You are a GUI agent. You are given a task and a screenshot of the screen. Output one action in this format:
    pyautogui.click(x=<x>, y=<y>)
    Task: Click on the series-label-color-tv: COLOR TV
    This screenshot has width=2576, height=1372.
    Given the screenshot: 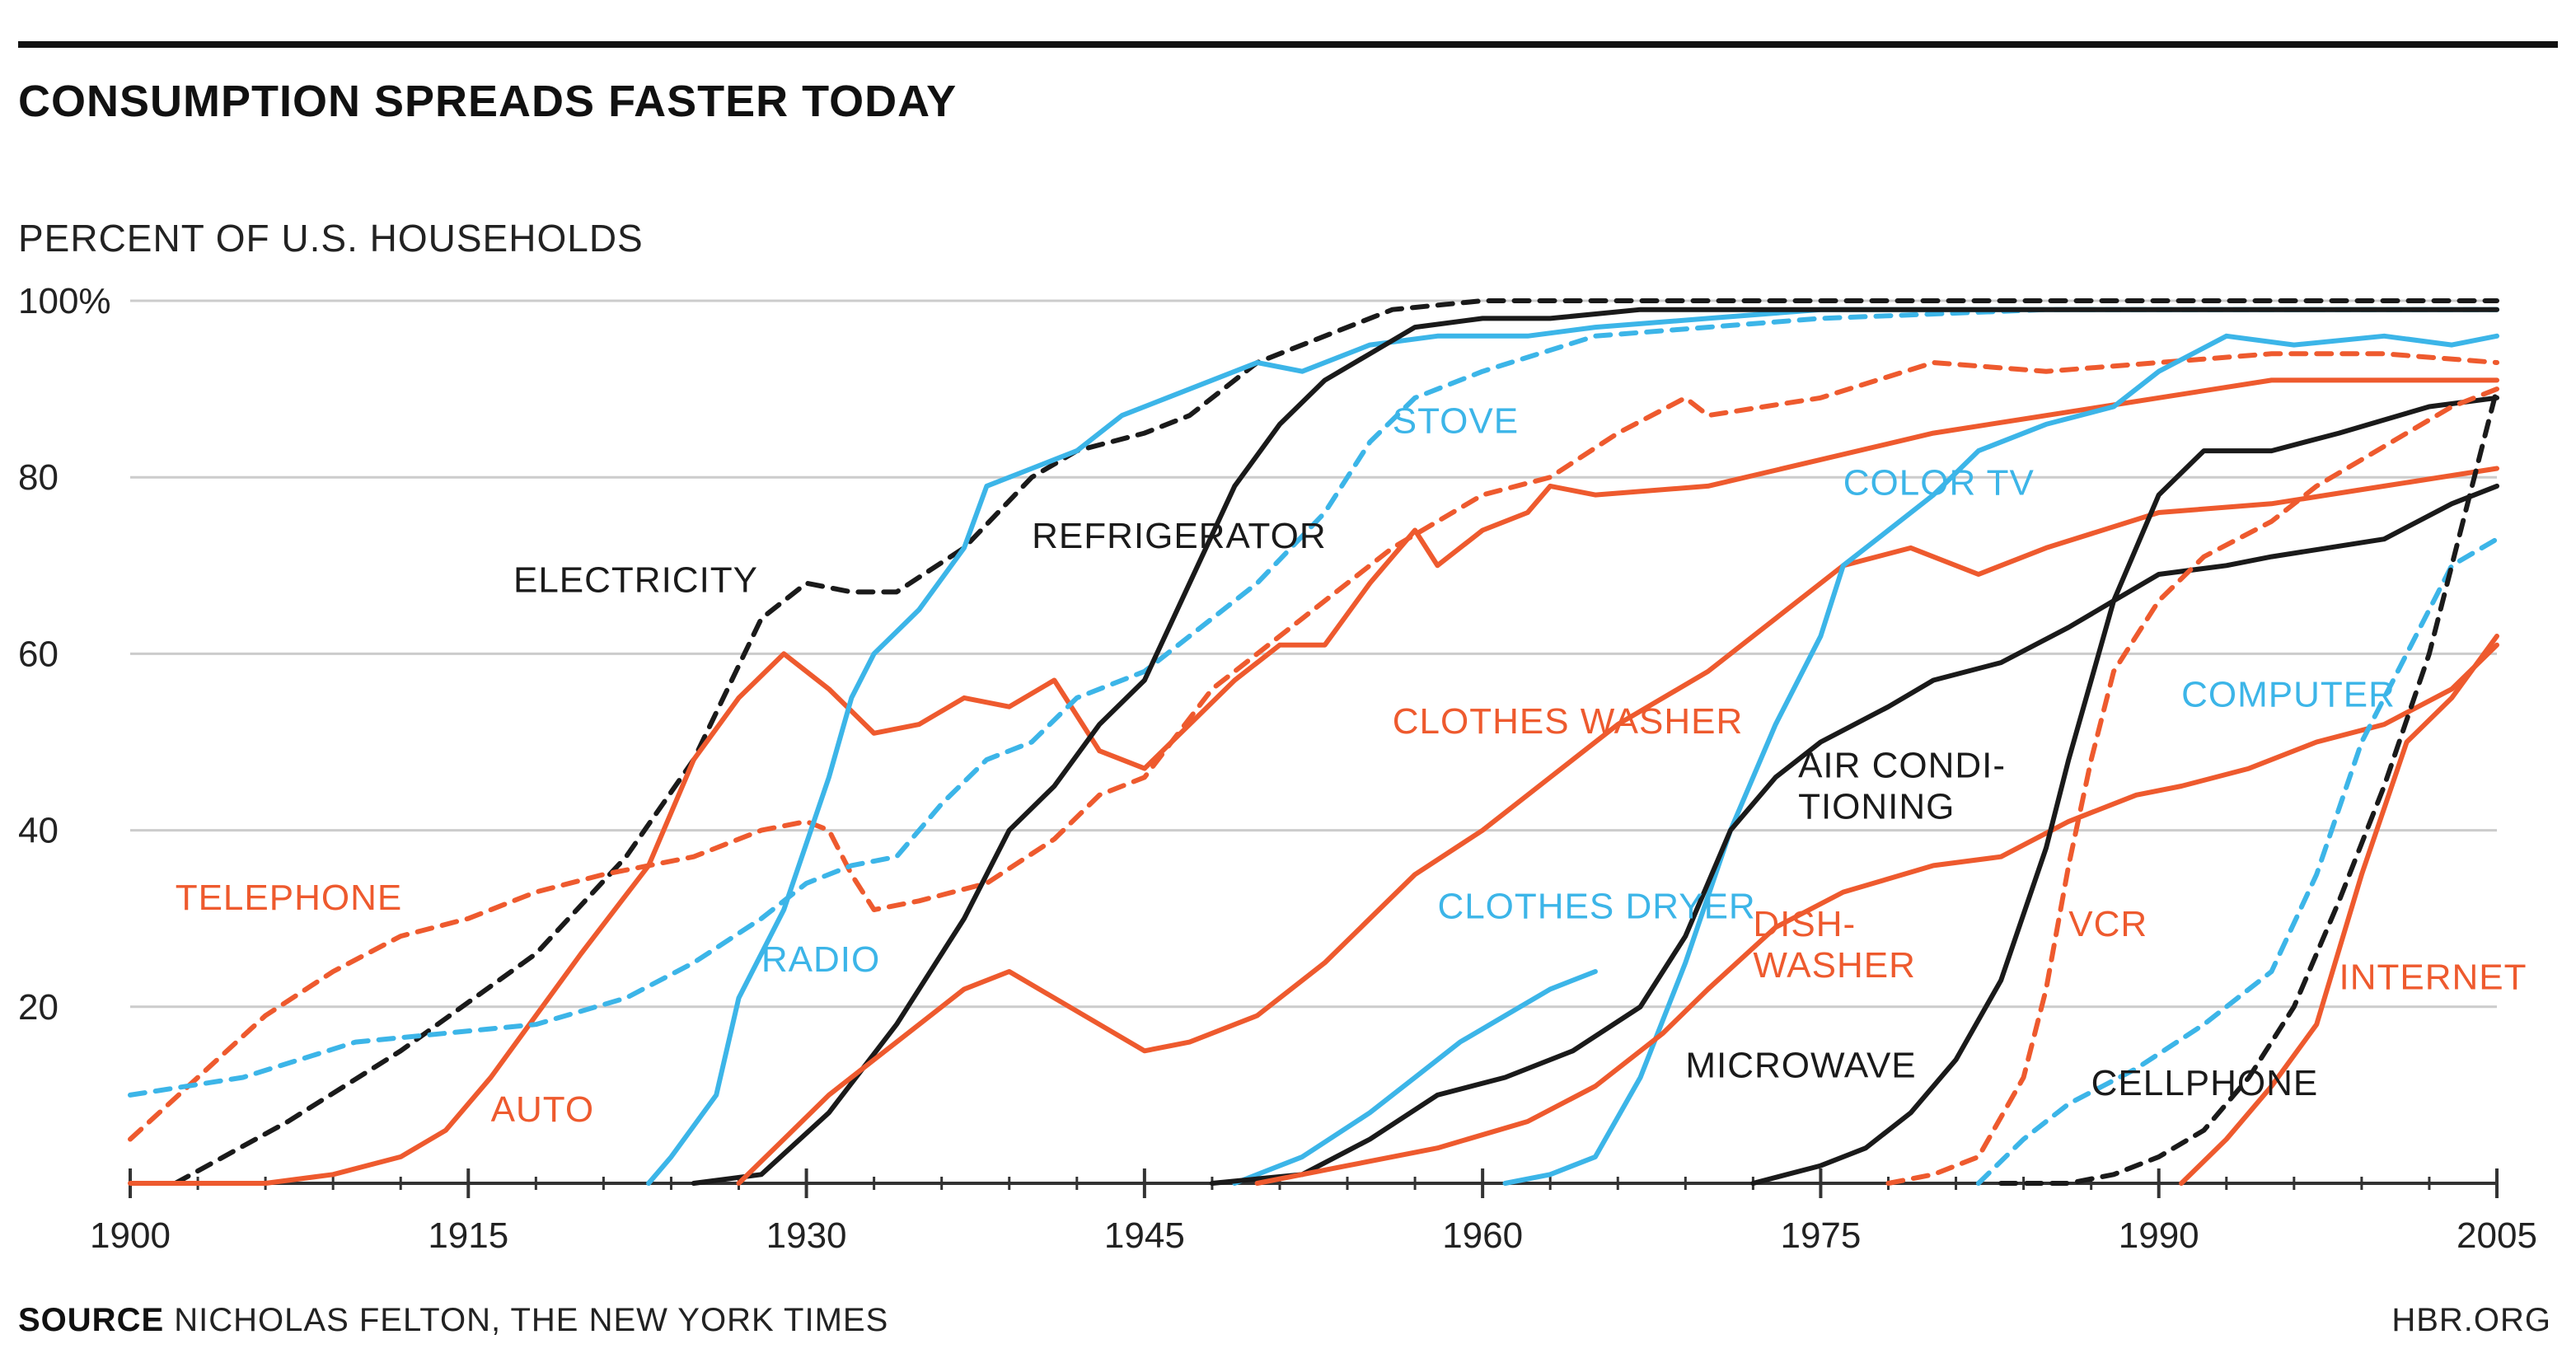 What is the action you would take?
    pyautogui.click(x=1939, y=483)
    